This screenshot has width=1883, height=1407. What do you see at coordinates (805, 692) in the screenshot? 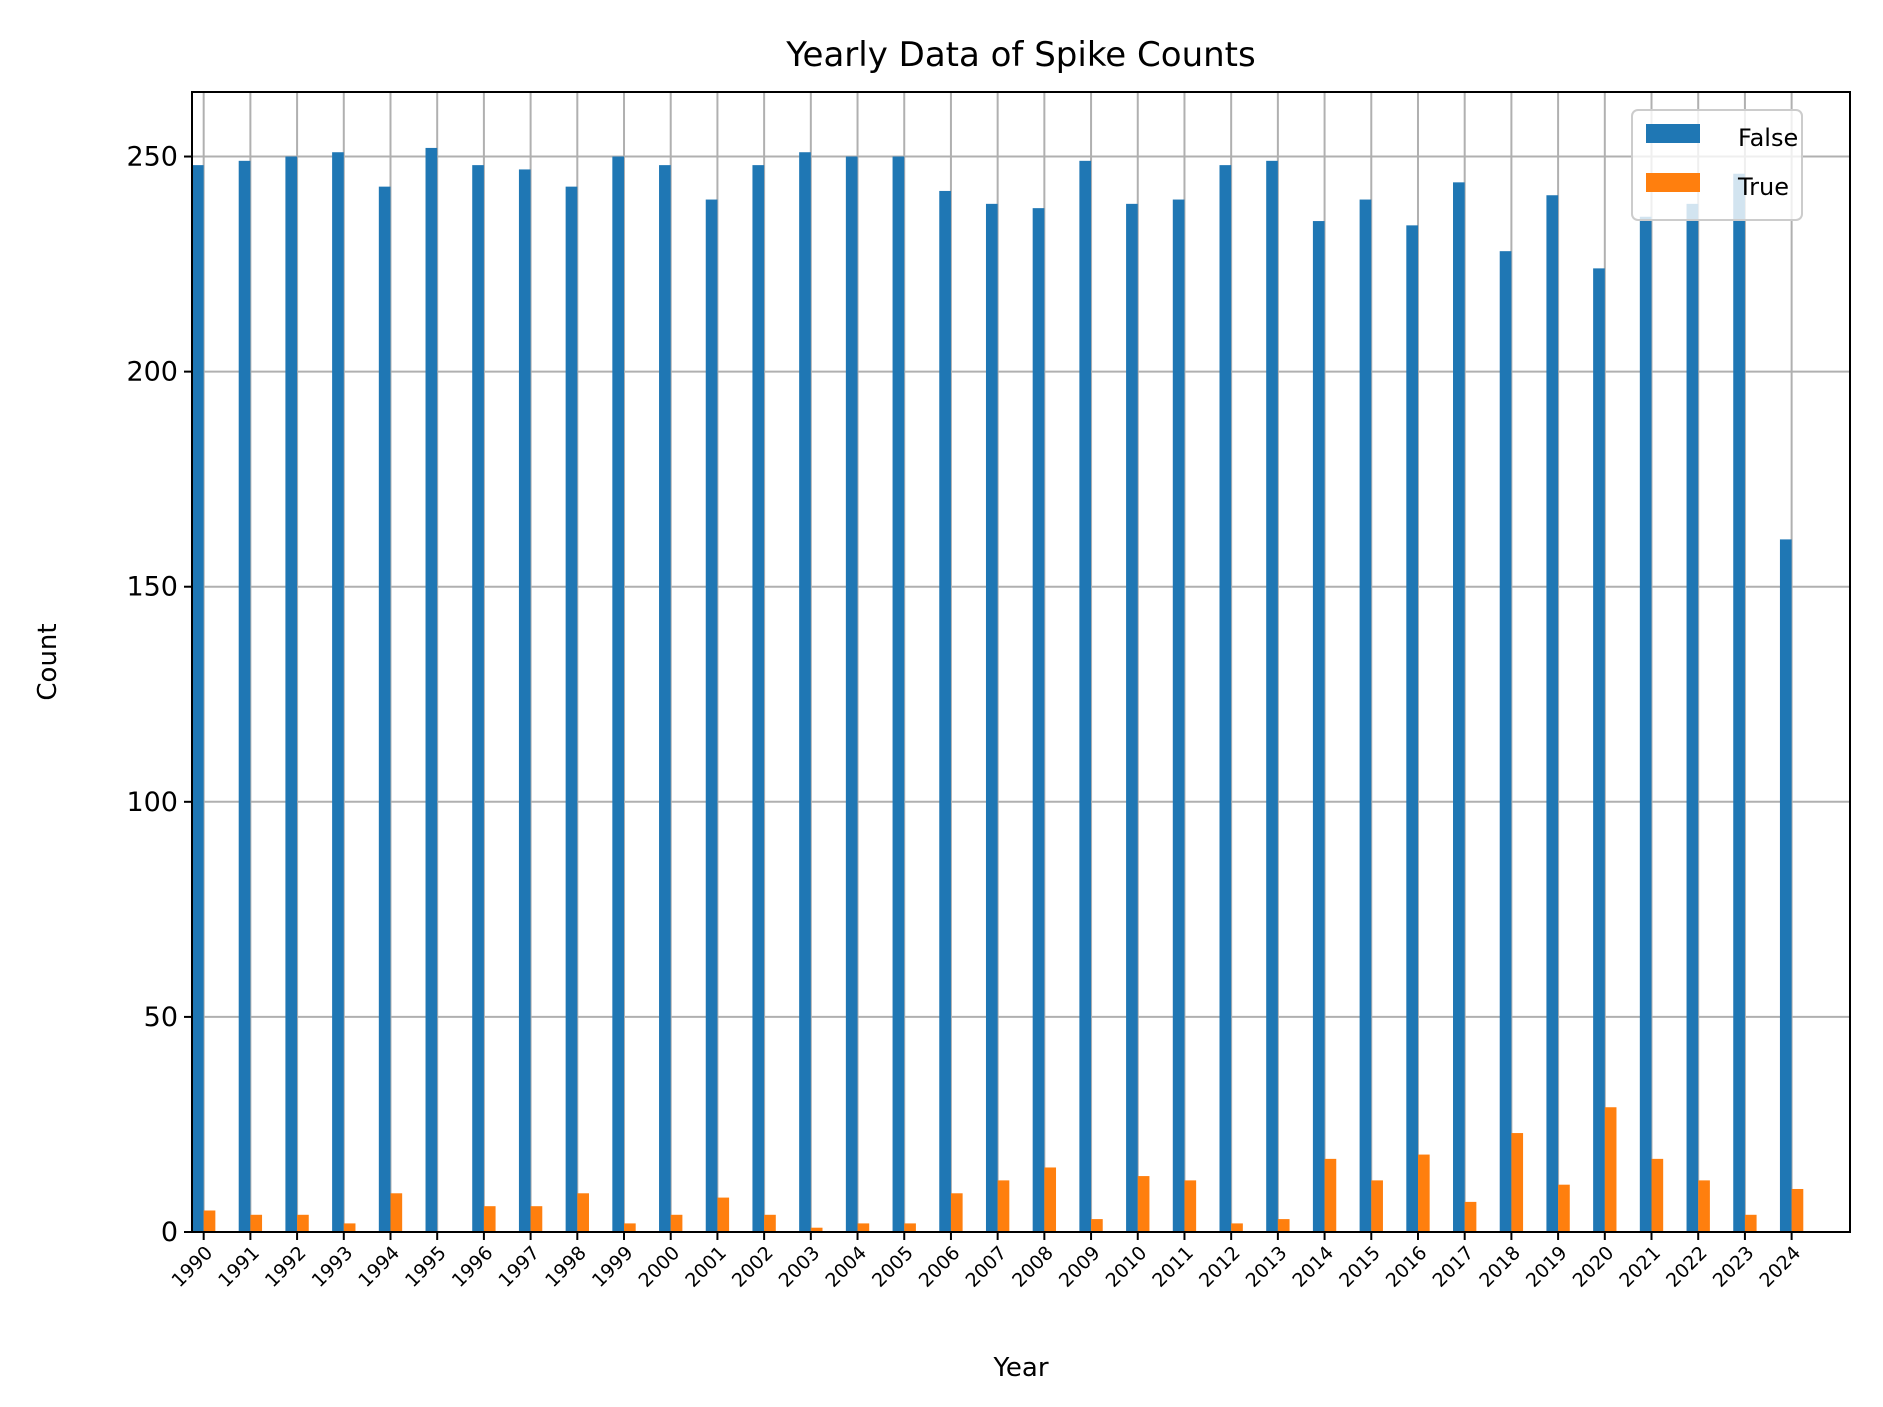
I see `bar-false-2003` at bounding box center [805, 692].